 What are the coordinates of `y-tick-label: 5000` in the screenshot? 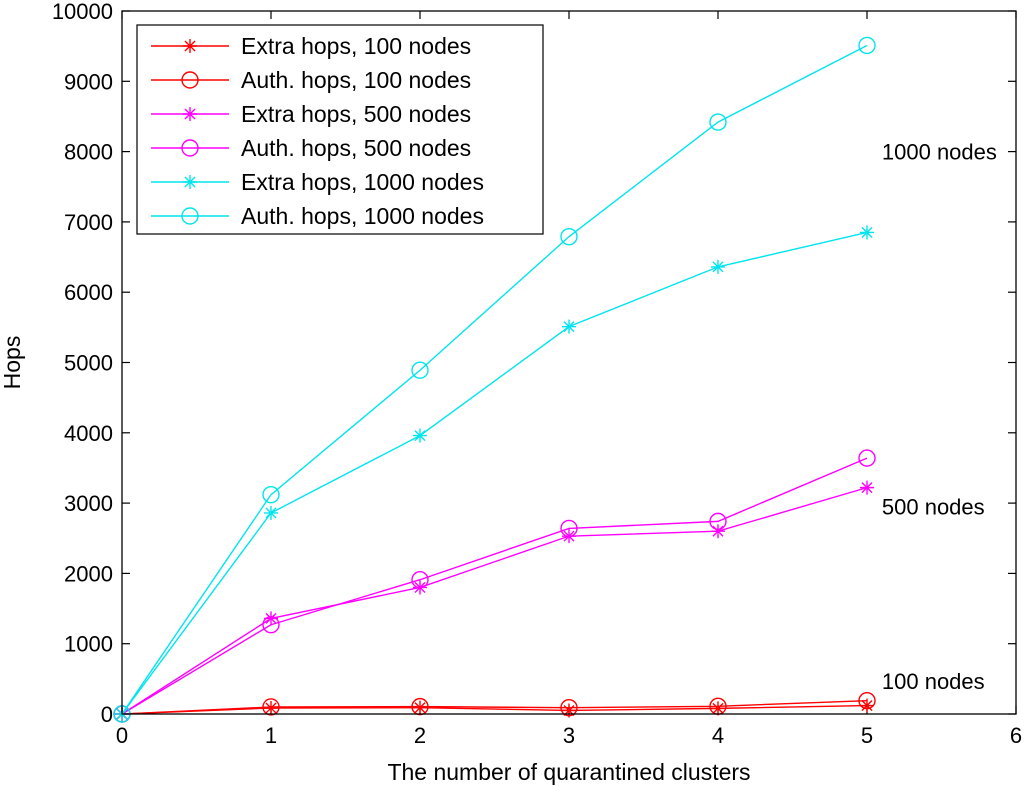 It's located at (88, 363).